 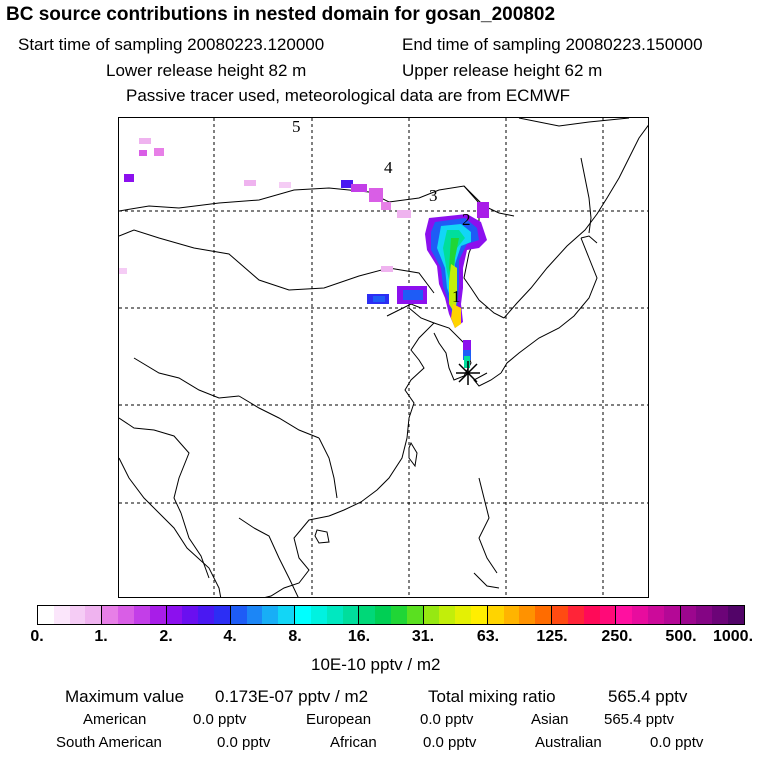 What do you see at coordinates (456, 296) in the screenshot?
I see `trajectory-label-1: 1` at bounding box center [456, 296].